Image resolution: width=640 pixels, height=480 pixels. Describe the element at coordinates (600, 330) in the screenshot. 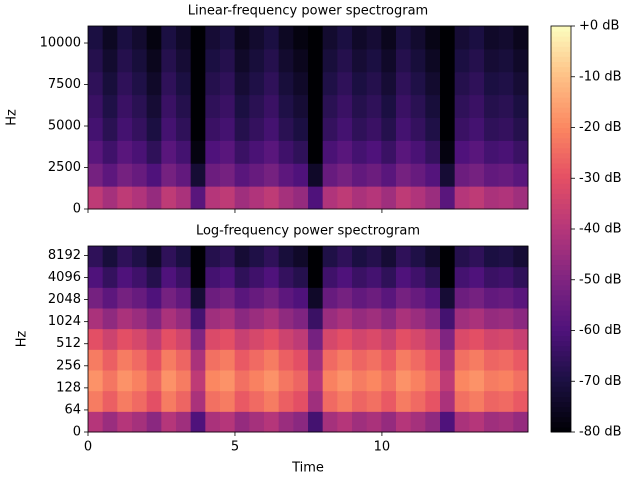

I see `colorbar-tick-label: -60 dB` at that location.